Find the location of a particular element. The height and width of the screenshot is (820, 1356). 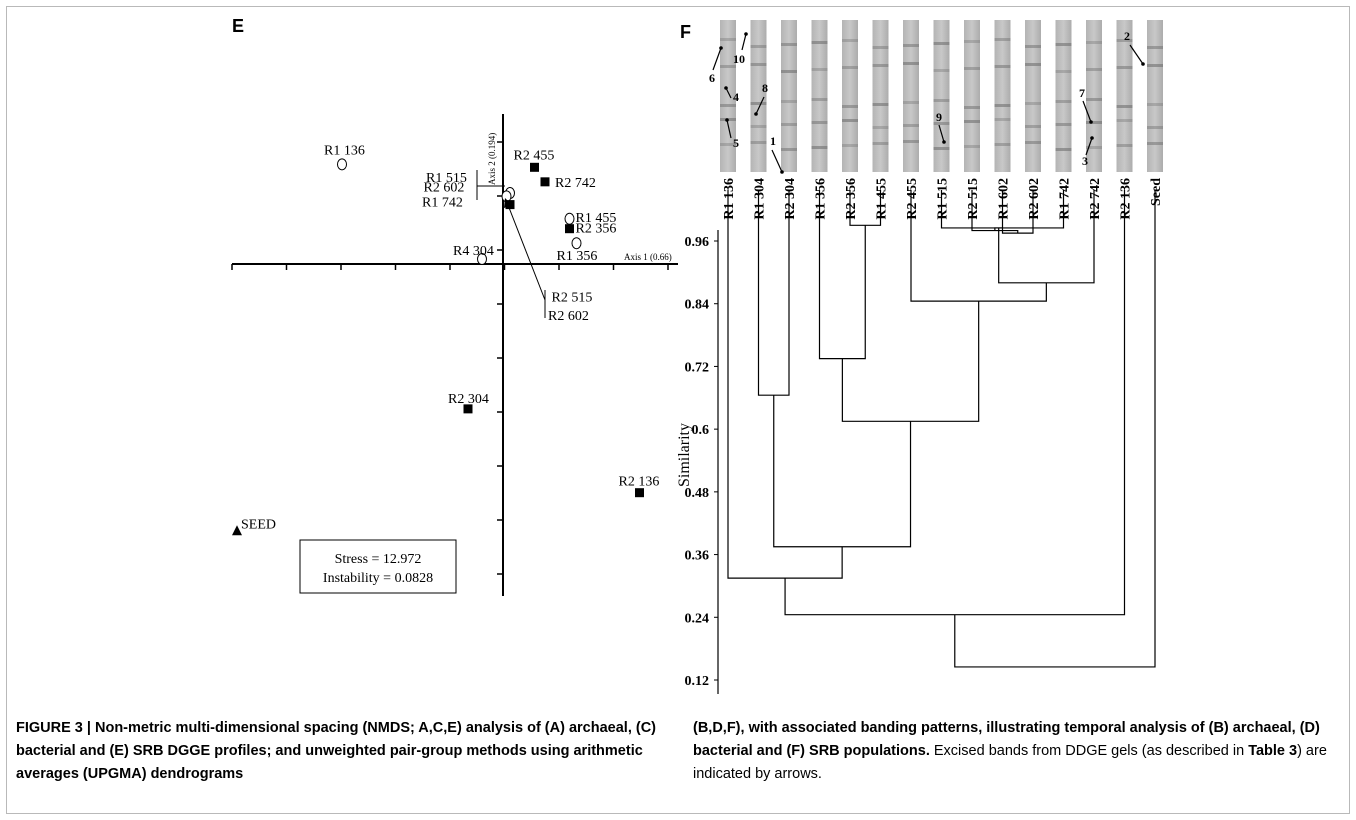

leaf-label-r1-356: R1 356 is located at coordinates (821, 199).